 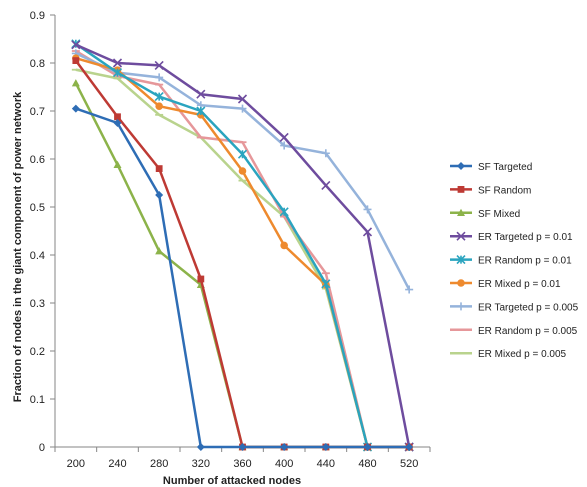 I want to click on legend-item: ER Targeted p = 0.005, so click(x=514, y=307).